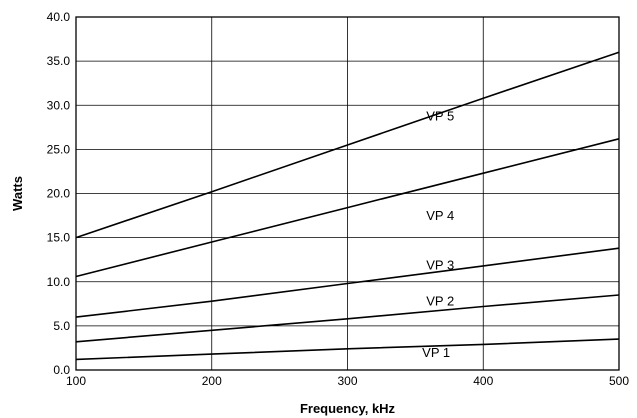 This screenshot has width=637, height=418. What do you see at coordinates (348, 408) in the screenshot?
I see `x-axis-title: Frequency, kHz` at bounding box center [348, 408].